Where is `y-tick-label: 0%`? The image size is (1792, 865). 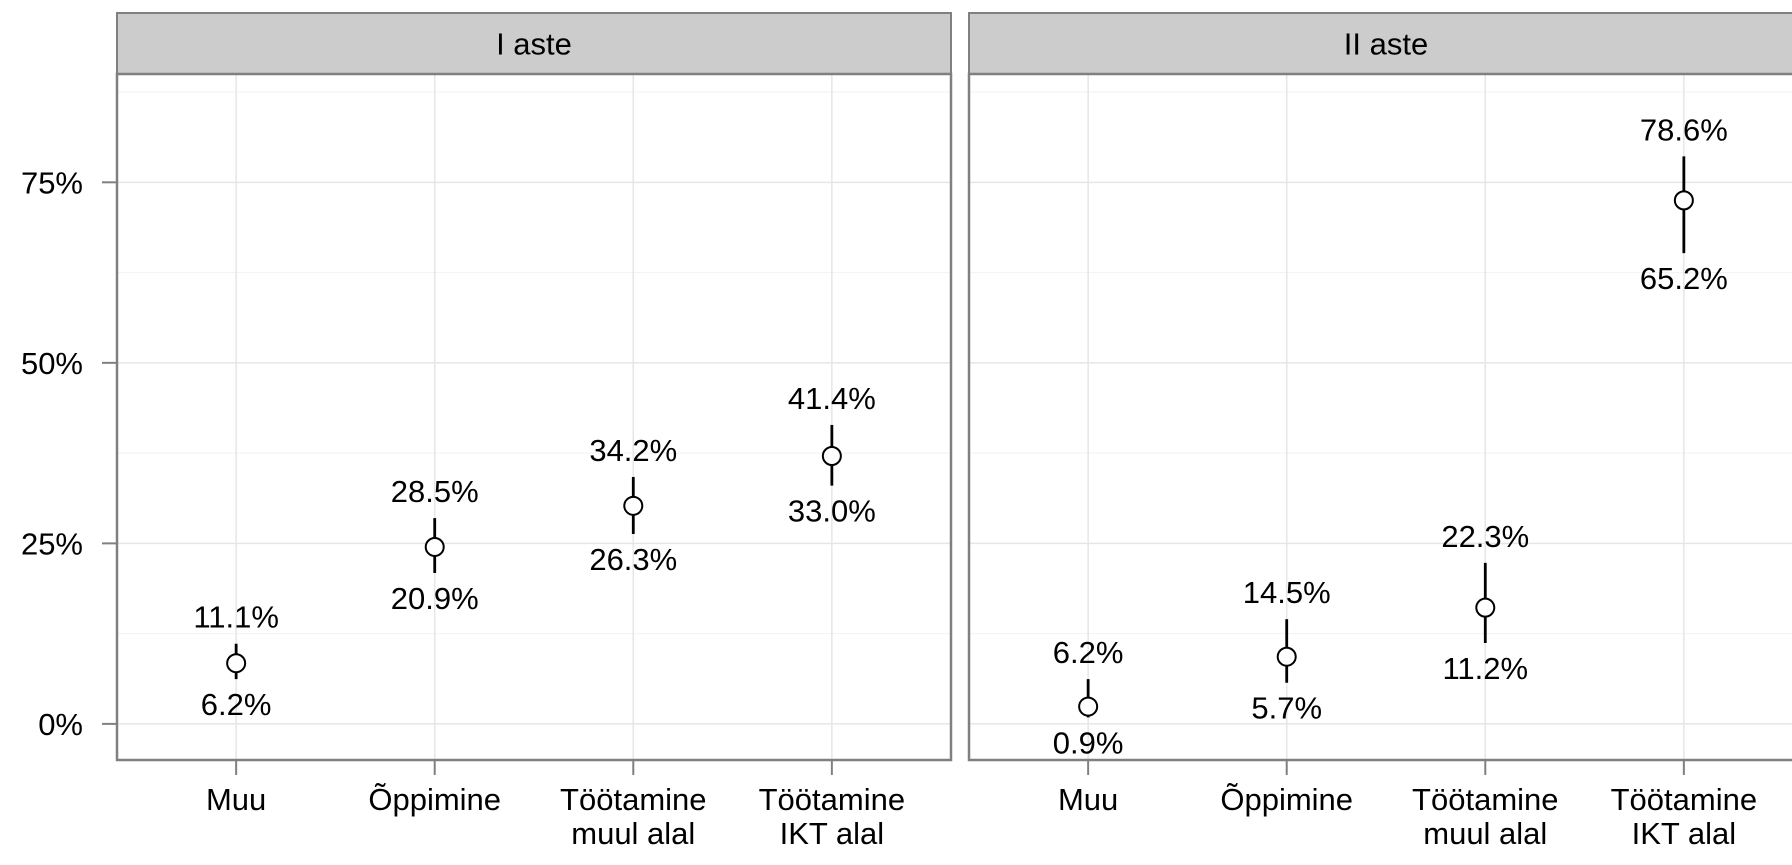 y-tick-label: 0% is located at coordinates (60, 724).